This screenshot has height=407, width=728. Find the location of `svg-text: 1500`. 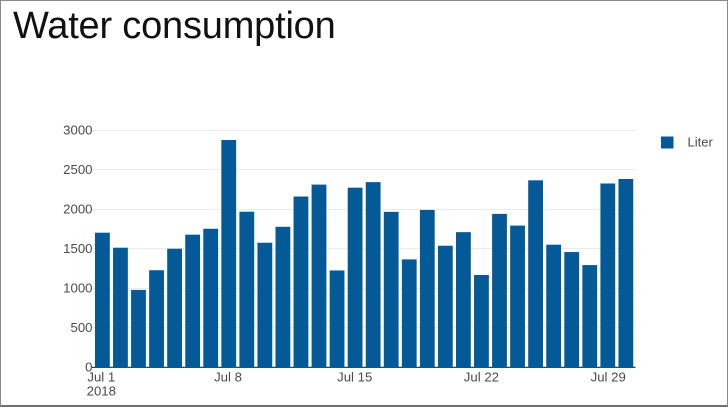

svg-text: 1500 is located at coordinates (77, 248).